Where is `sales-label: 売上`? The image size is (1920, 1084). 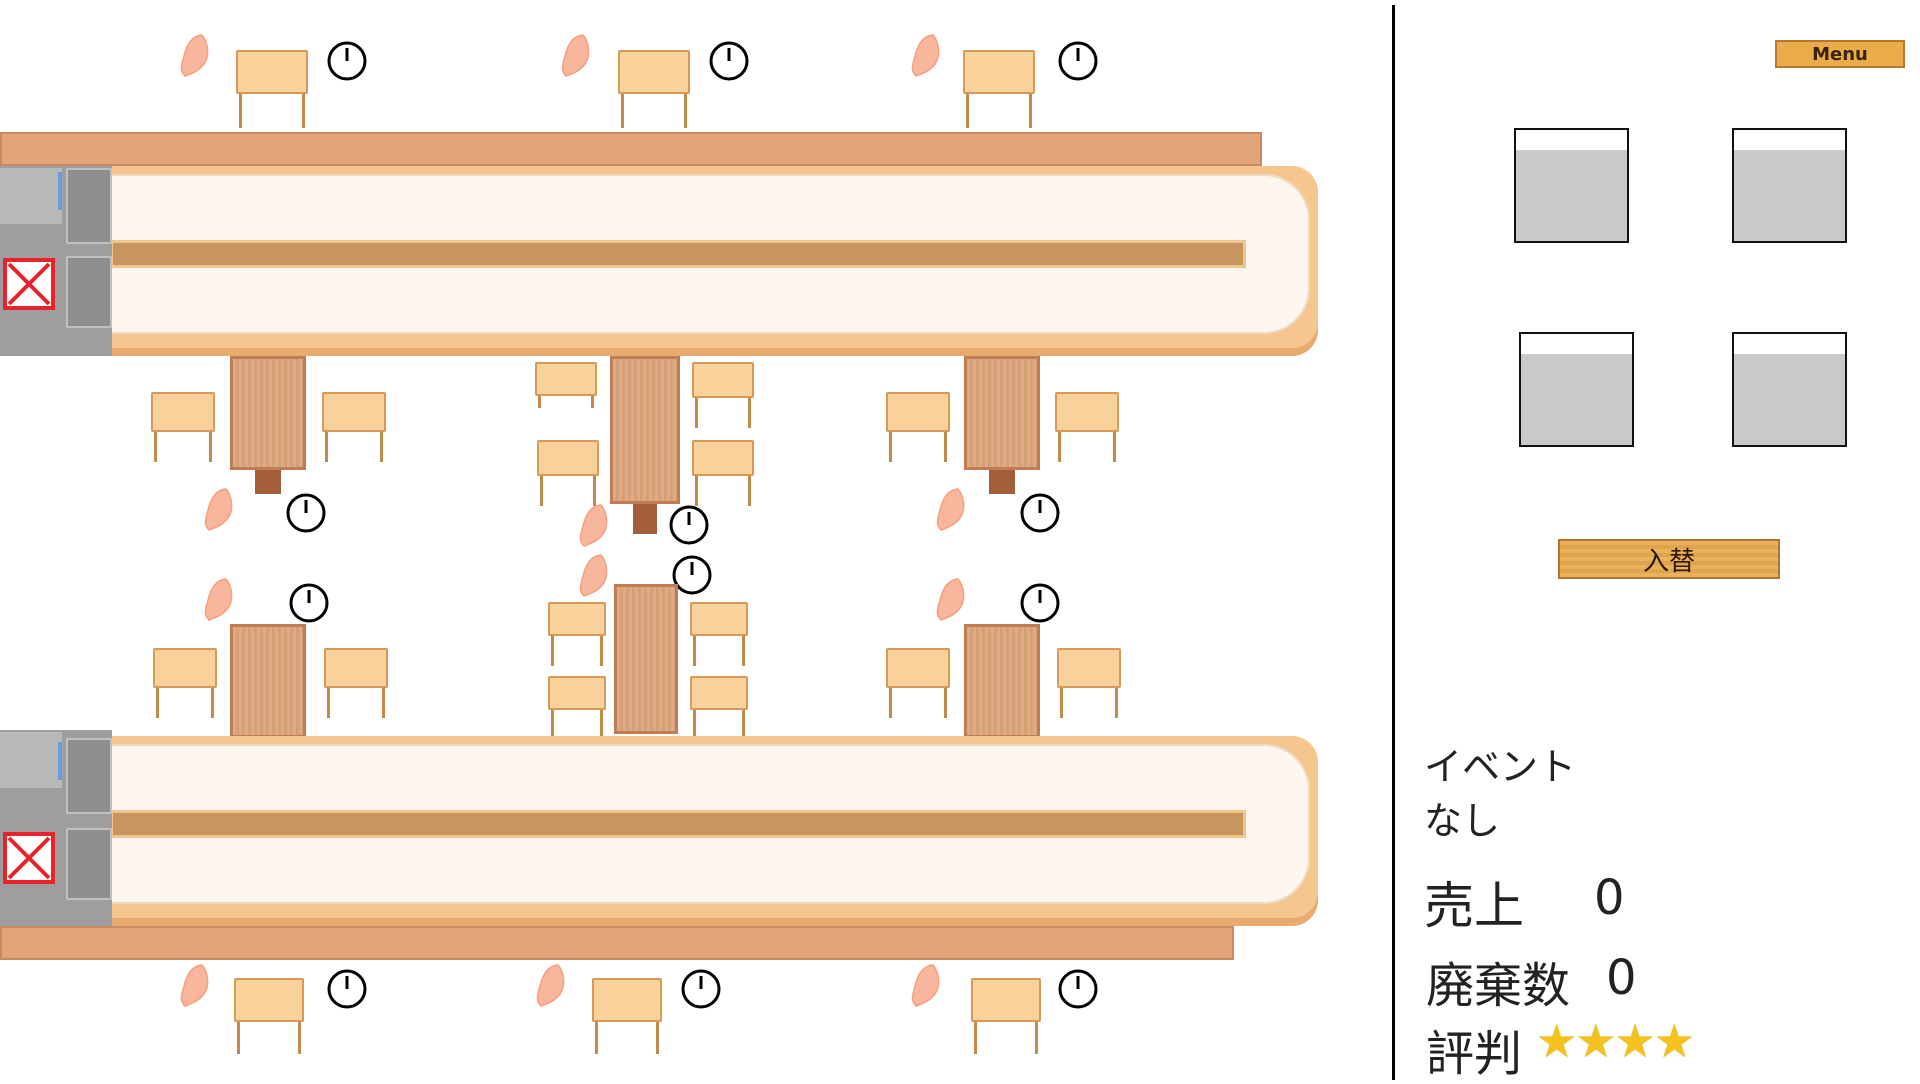
sales-label: 売上 is located at coordinates (1474, 906).